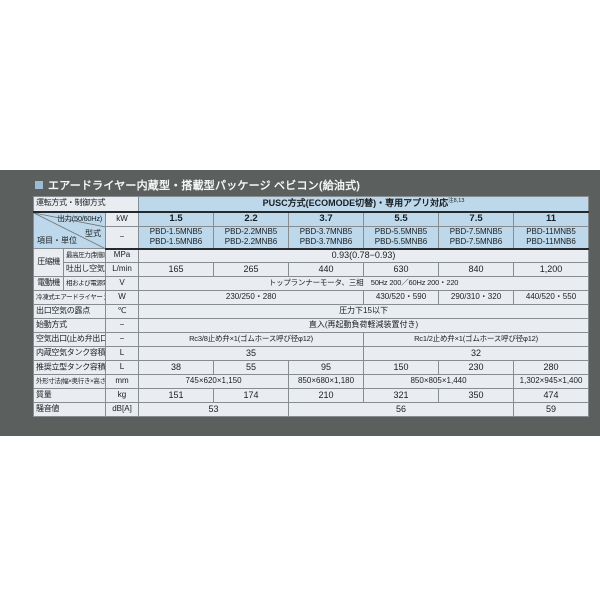 The height and width of the screenshot is (600, 600). What do you see at coordinates (551, 297) in the screenshot?
I see `value-cell: 440/520・550` at bounding box center [551, 297].